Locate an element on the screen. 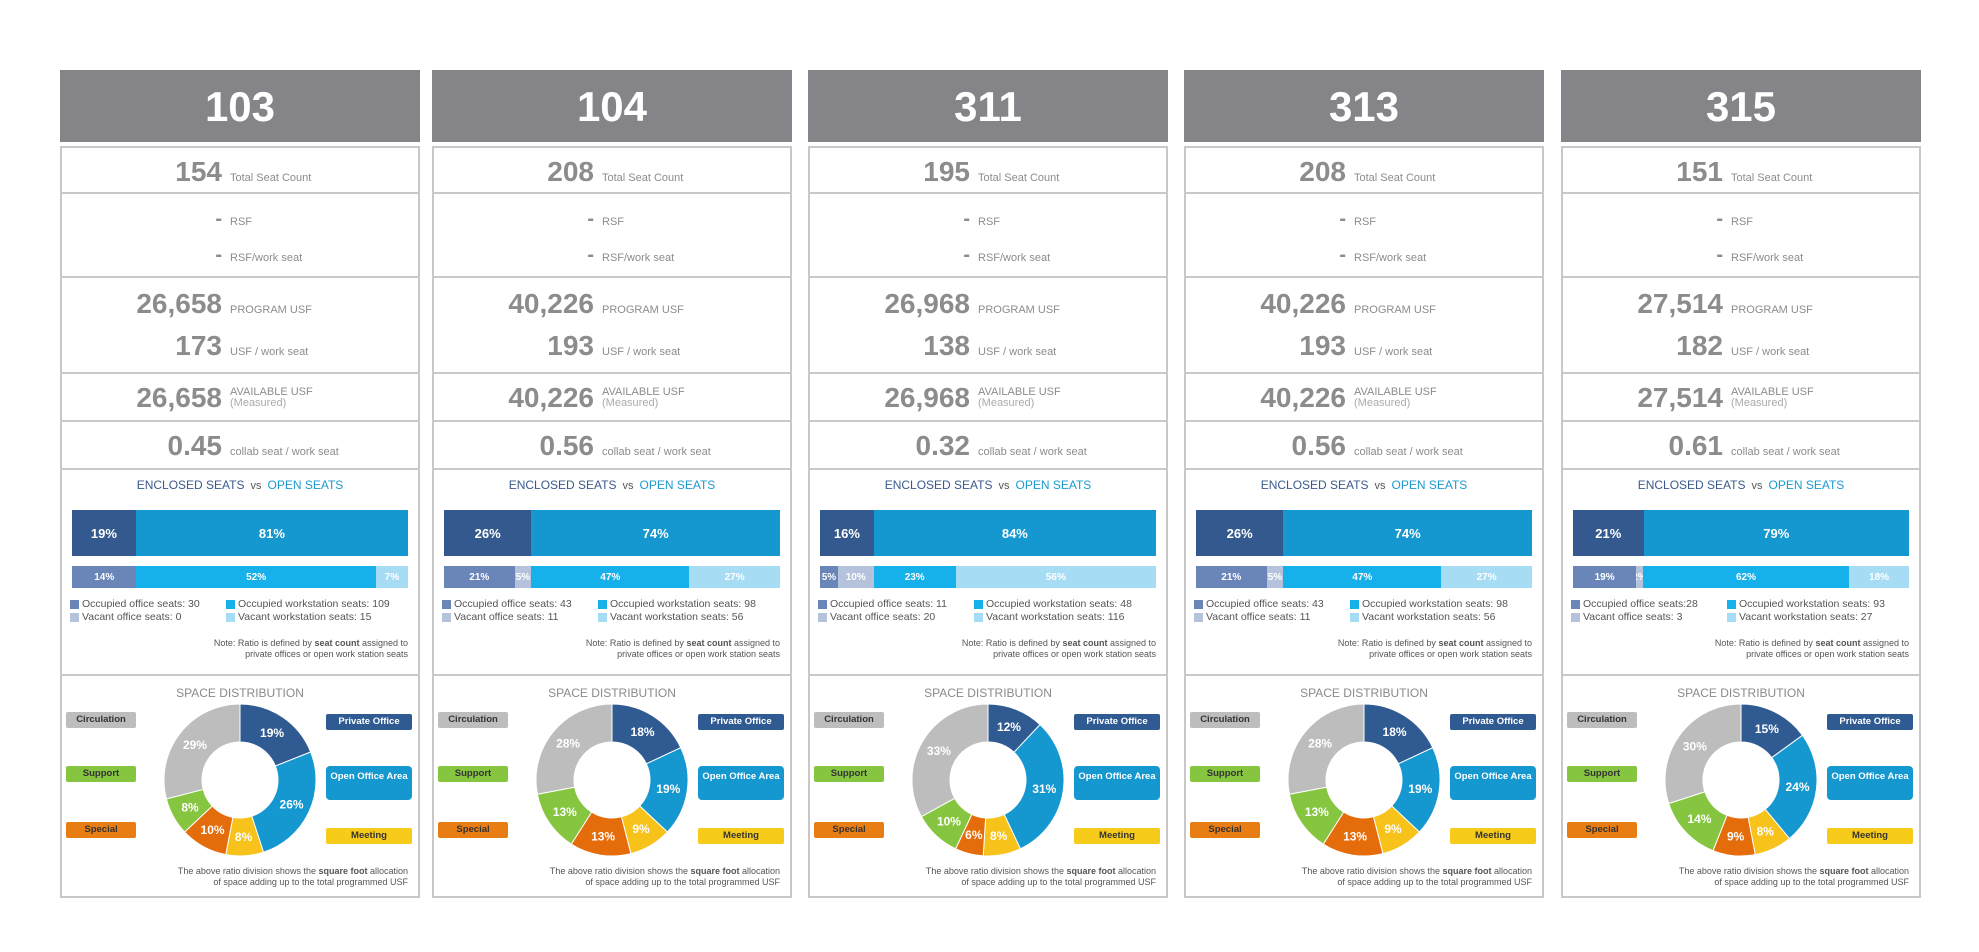  slice-open-office is located at coordinates (284, 802).